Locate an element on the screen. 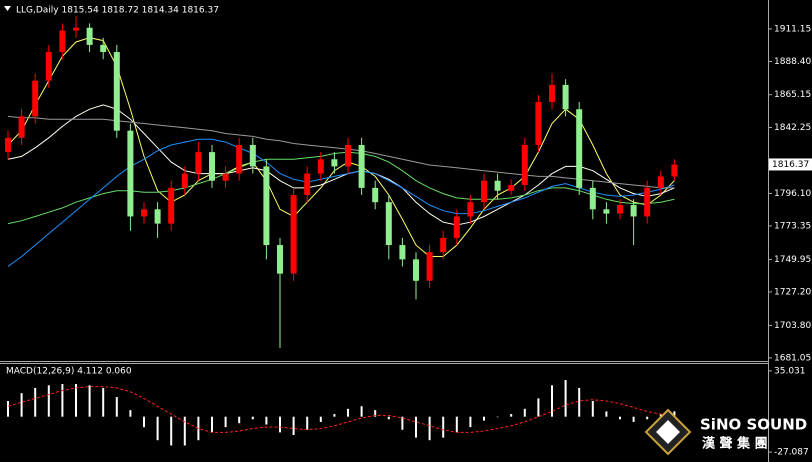 This screenshot has height=462, width=812. macd-title: MACD(12,26,9) 4.112 0.060 is located at coordinates (69, 372).